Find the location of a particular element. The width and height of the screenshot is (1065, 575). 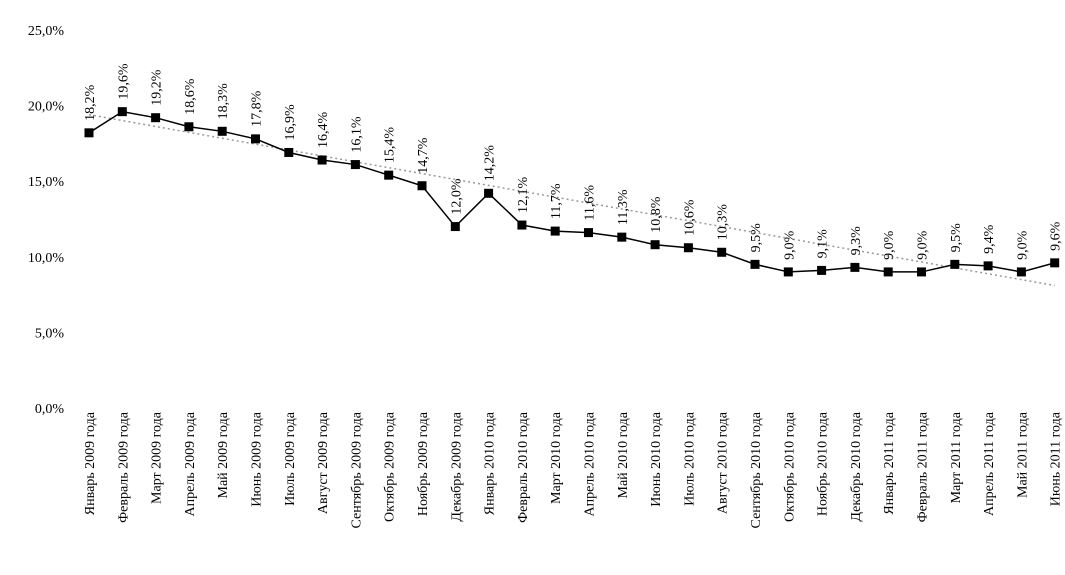

data-label: 11,6% is located at coordinates (590, 203).